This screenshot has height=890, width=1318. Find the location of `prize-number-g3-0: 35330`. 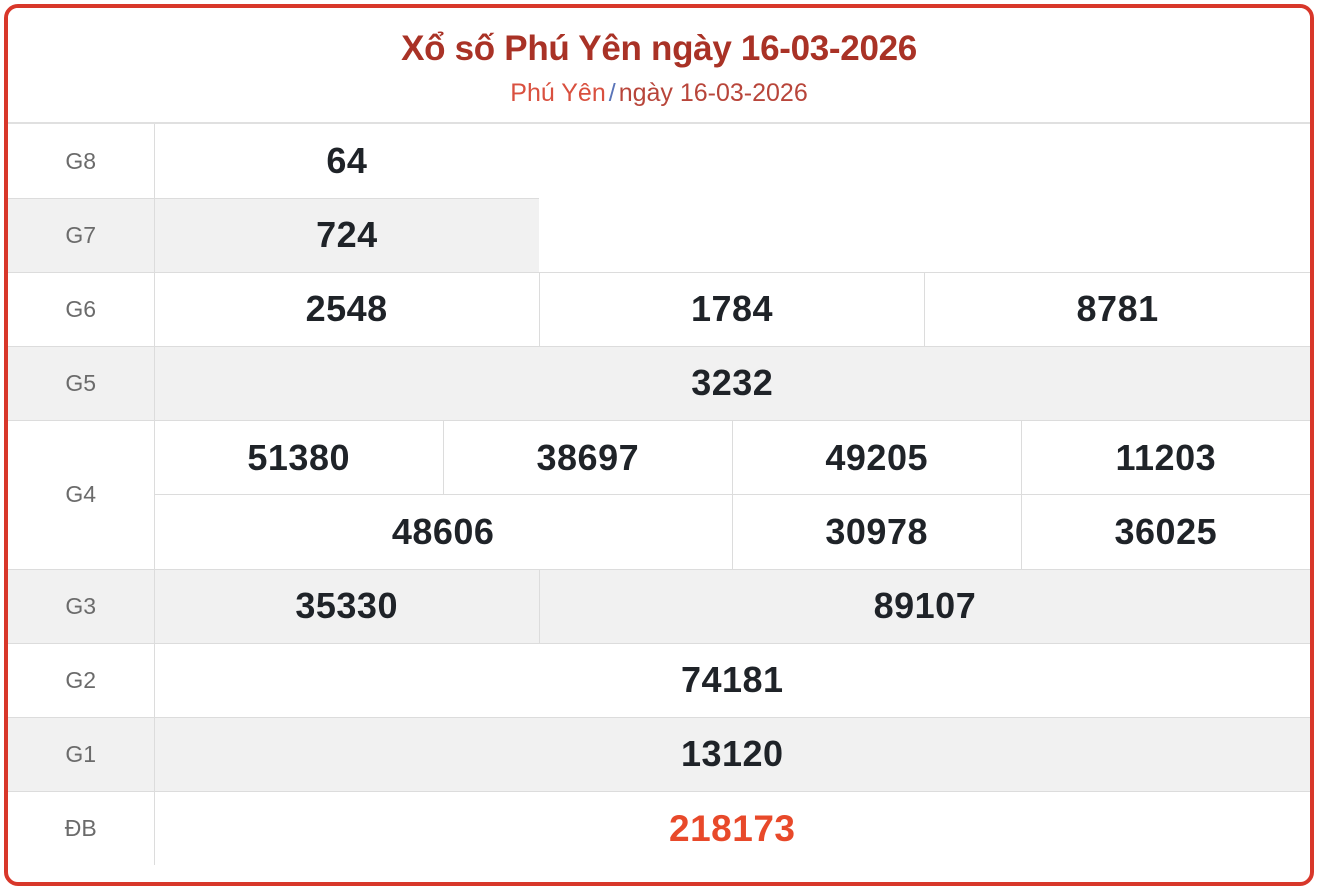

prize-number-g3-0: 35330 is located at coordinates (347, 606).